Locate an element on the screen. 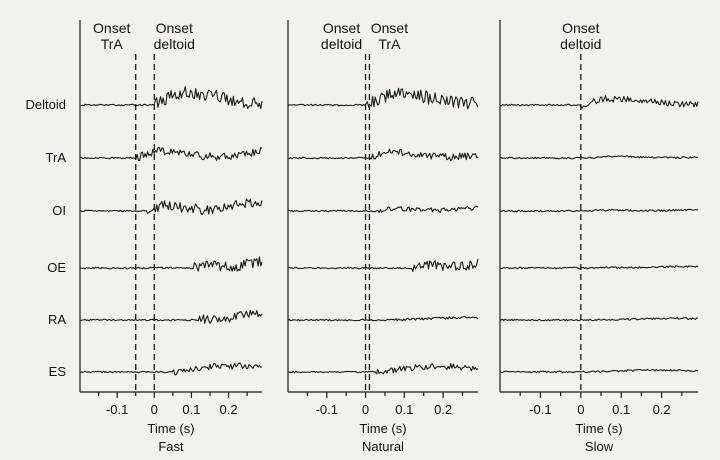 Image resolution: width=720 pixels, height=460 pixels. muscle-label-oi: OI is located at coordinates (59, 210).